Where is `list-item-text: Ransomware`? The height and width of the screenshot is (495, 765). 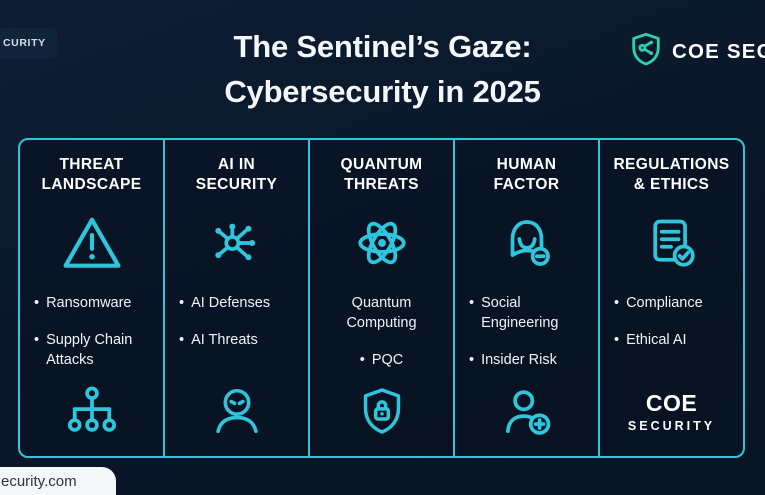 list-item-text: Ransomware is located at coordinates (89, 303).